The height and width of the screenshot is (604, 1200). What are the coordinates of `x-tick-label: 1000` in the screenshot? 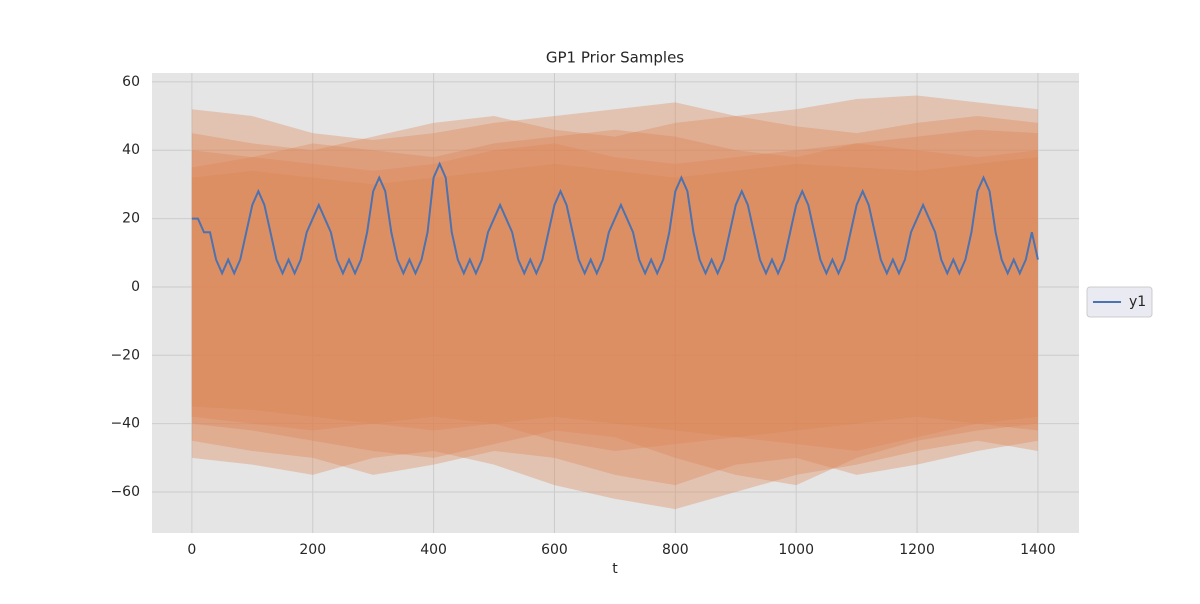 It's located at (796, 550).